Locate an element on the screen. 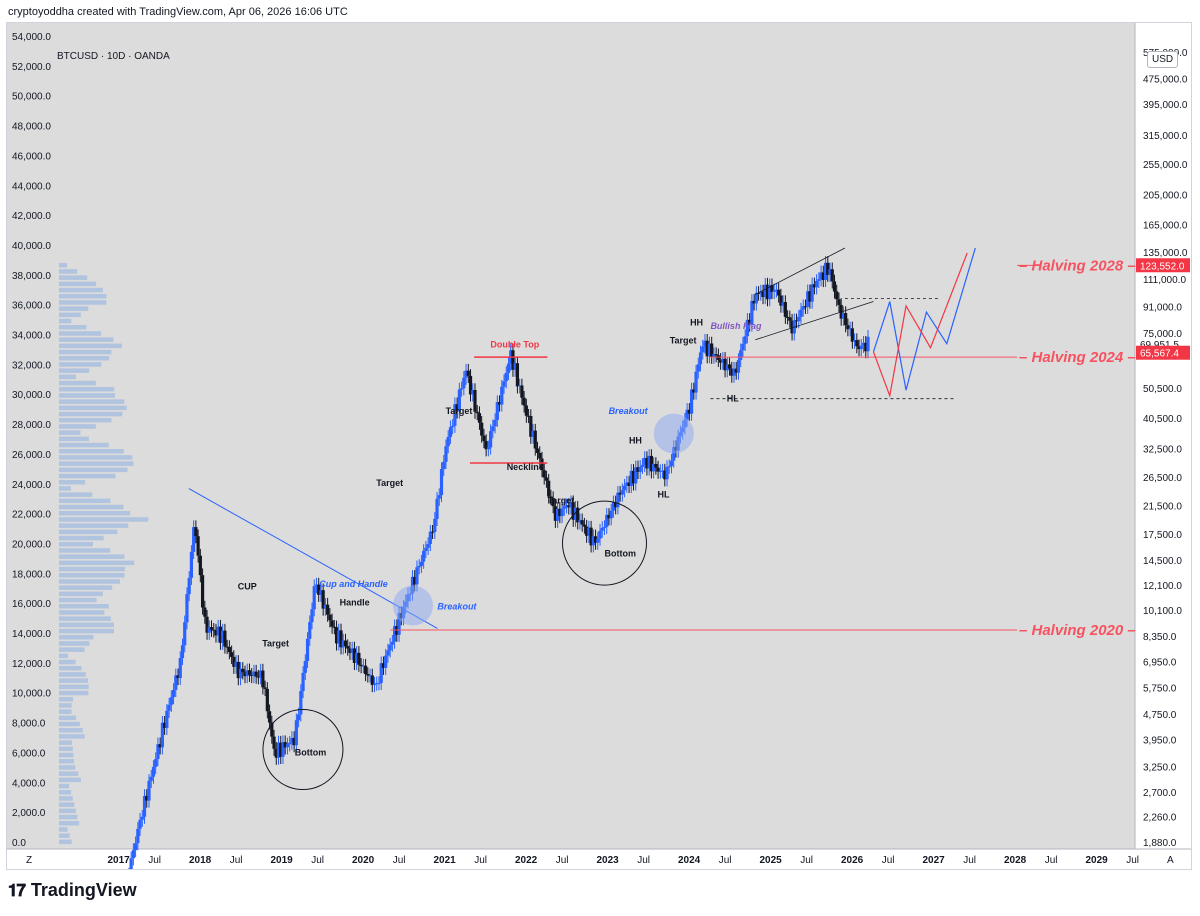 The height and width of the screenshot is (916, 1200). time-axis-tick-label: Z is located at coordinates (29, 860).